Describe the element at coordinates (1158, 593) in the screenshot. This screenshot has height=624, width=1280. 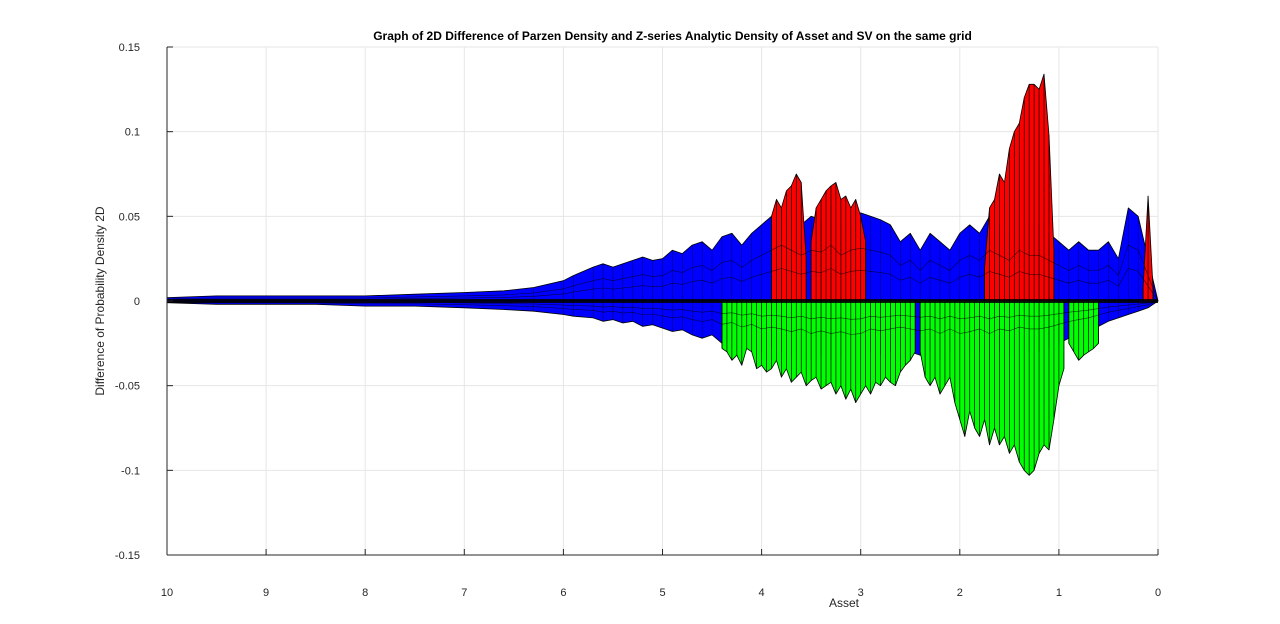
I see `x-tick-label: 0` at that location.